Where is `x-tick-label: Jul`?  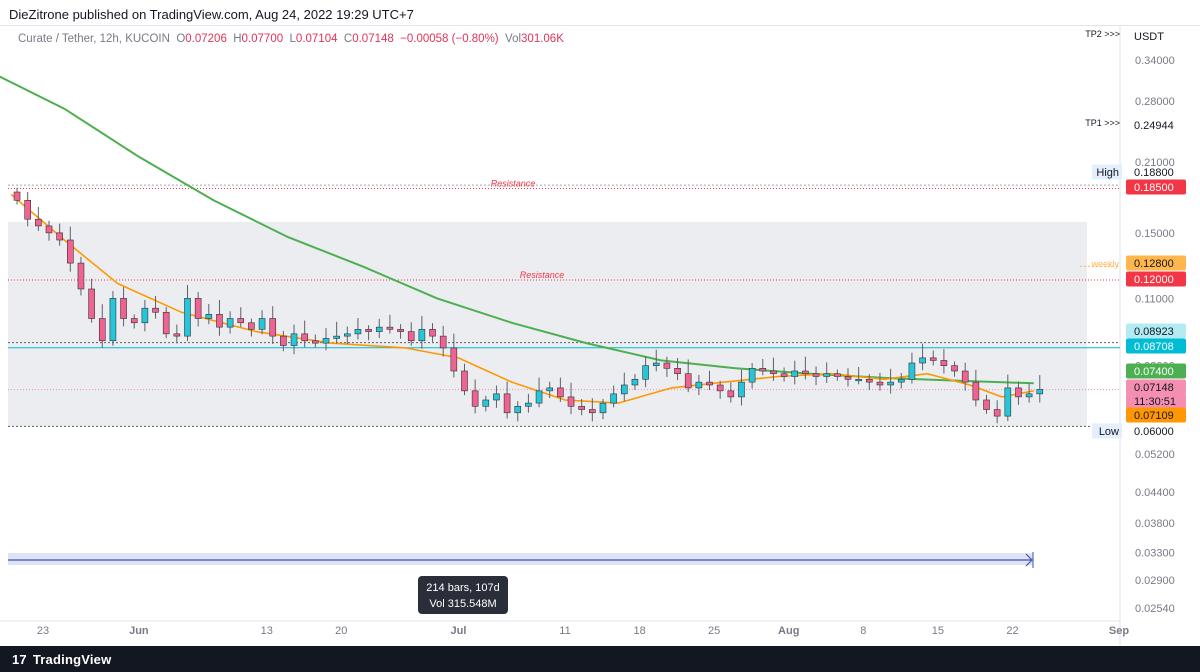
x-tick-label: Jul is located at coordinates (459, 631).